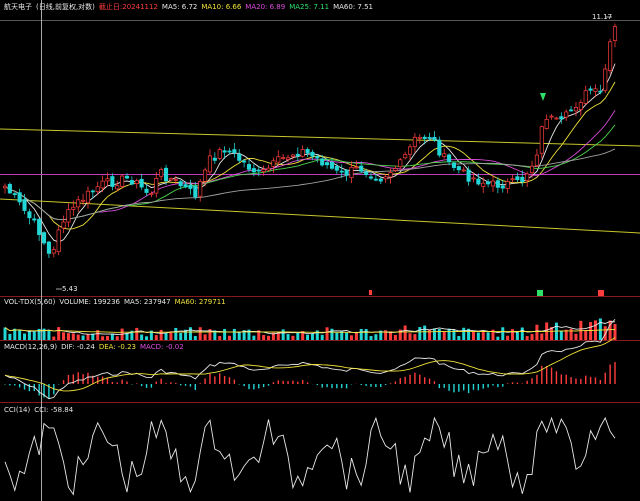  What do you see at coordinates (320, 137) in the screenshot?
I see `trend-line-upper` at bounding box center [320, 137].